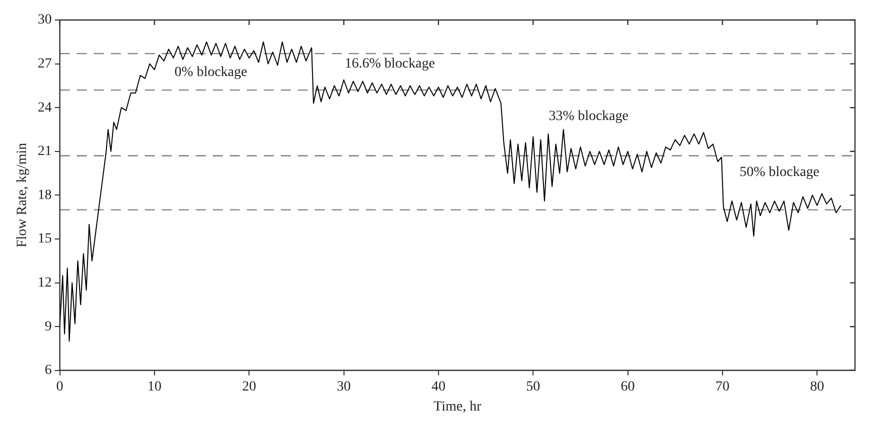  What do you see at coordinates (45, 195) in the screenshot?
I see `y-tick-label: 18` at bounding box center [45, 195].